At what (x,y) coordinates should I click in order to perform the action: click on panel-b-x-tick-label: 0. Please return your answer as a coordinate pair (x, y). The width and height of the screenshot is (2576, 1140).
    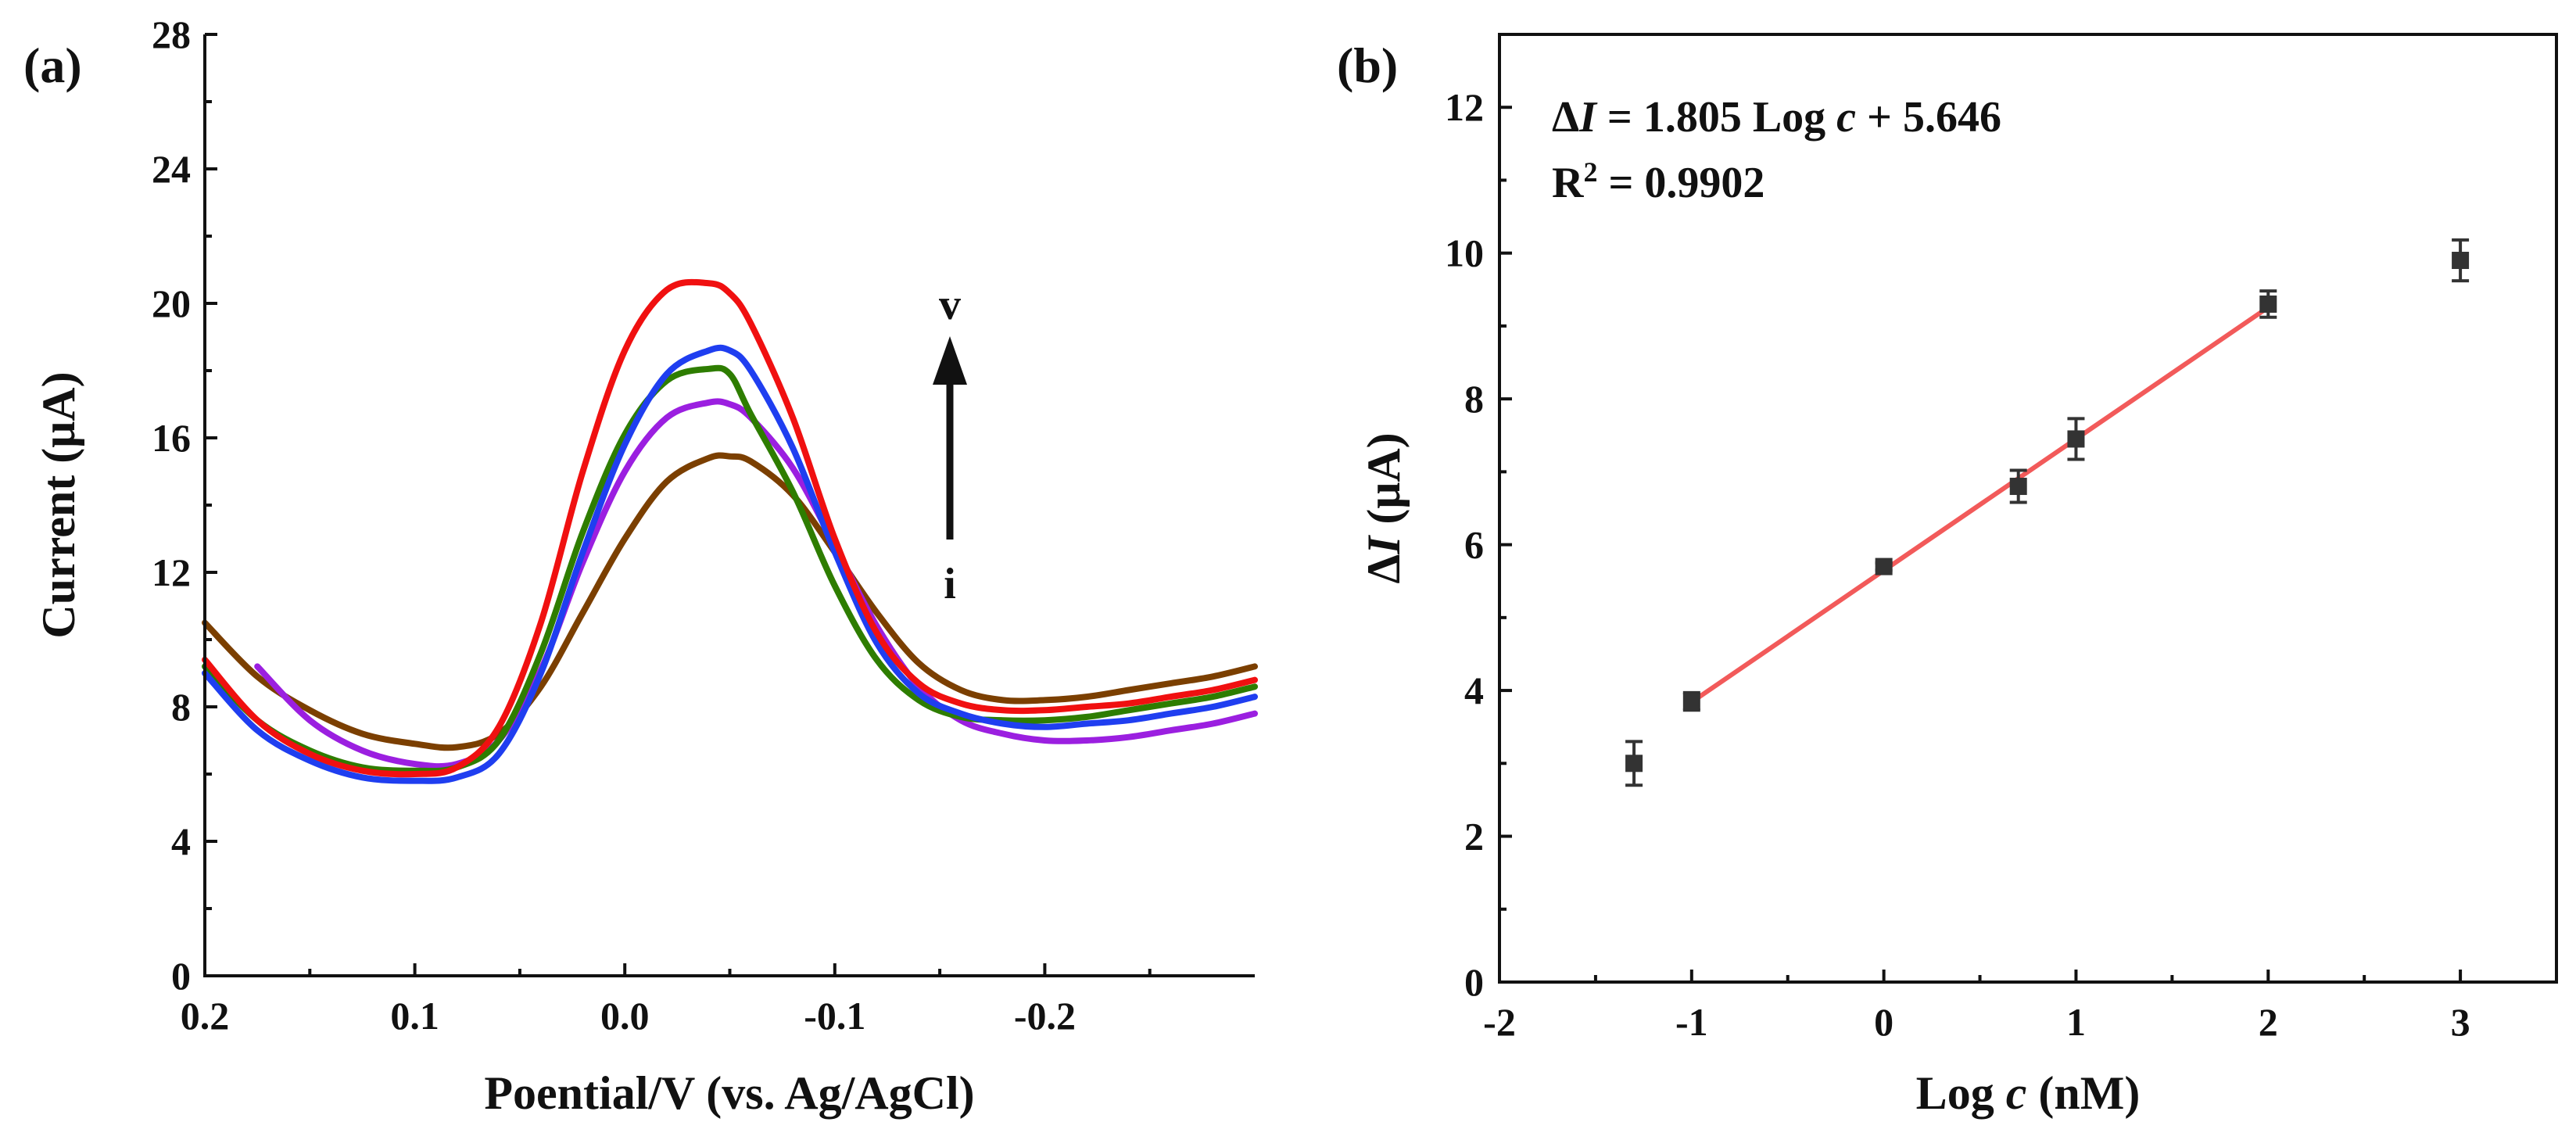
    Looking at the image, I should click on (1883, 1022).